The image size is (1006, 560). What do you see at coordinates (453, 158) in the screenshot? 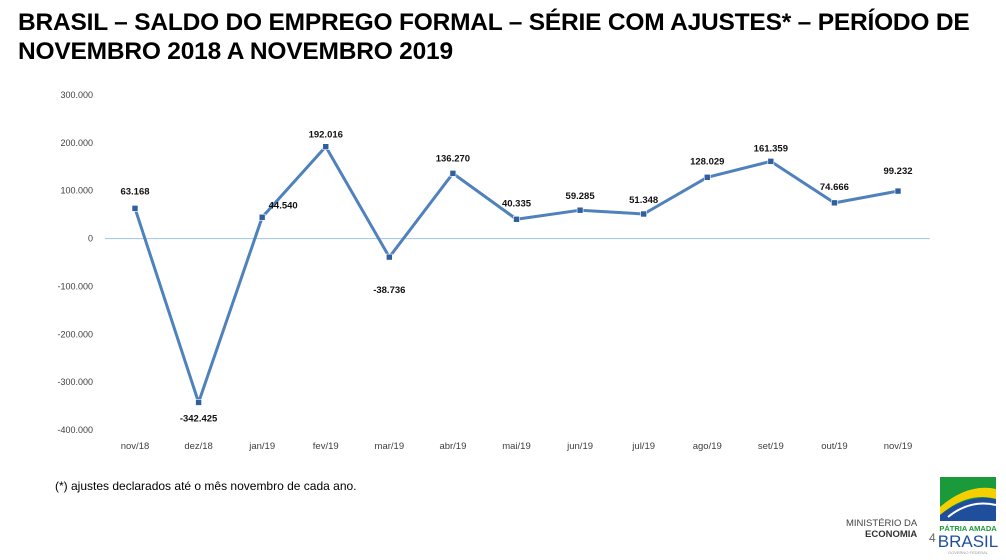
I see `data-label: 136.270` at bounding box center [453, 158].